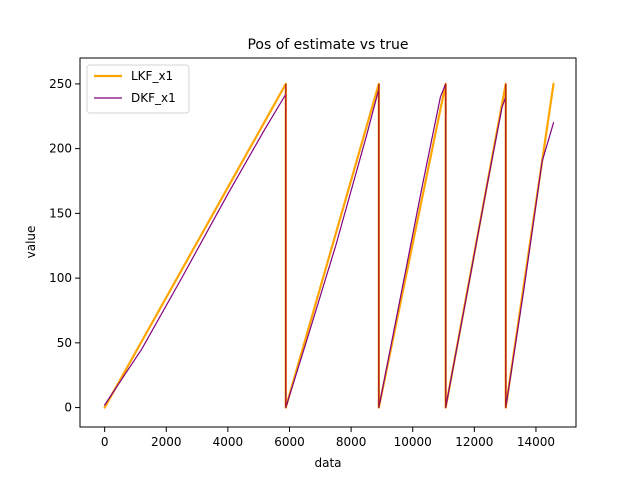 This screenshot has width=640, height=480. Describe the element at coordinates (60, 213) in the screenshot. I see `y-tick-label-3: 150` at that location.